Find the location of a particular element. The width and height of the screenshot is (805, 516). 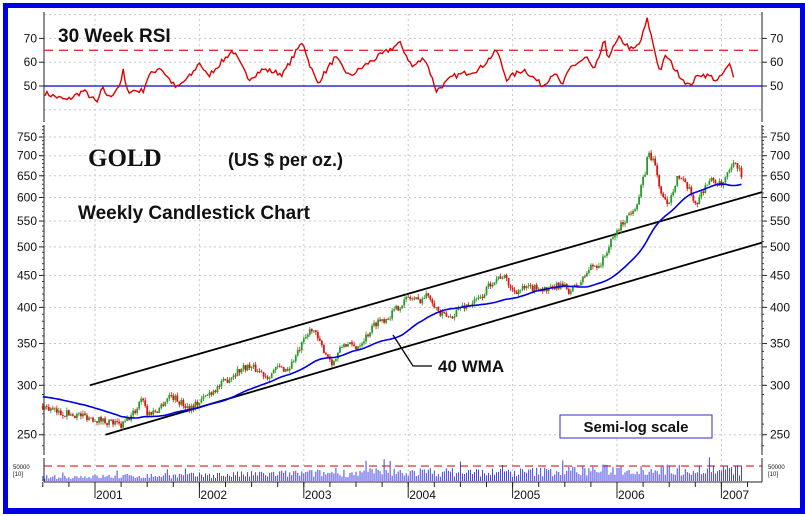

x-tick-label: 2007 is located at coordinates (735, 495).